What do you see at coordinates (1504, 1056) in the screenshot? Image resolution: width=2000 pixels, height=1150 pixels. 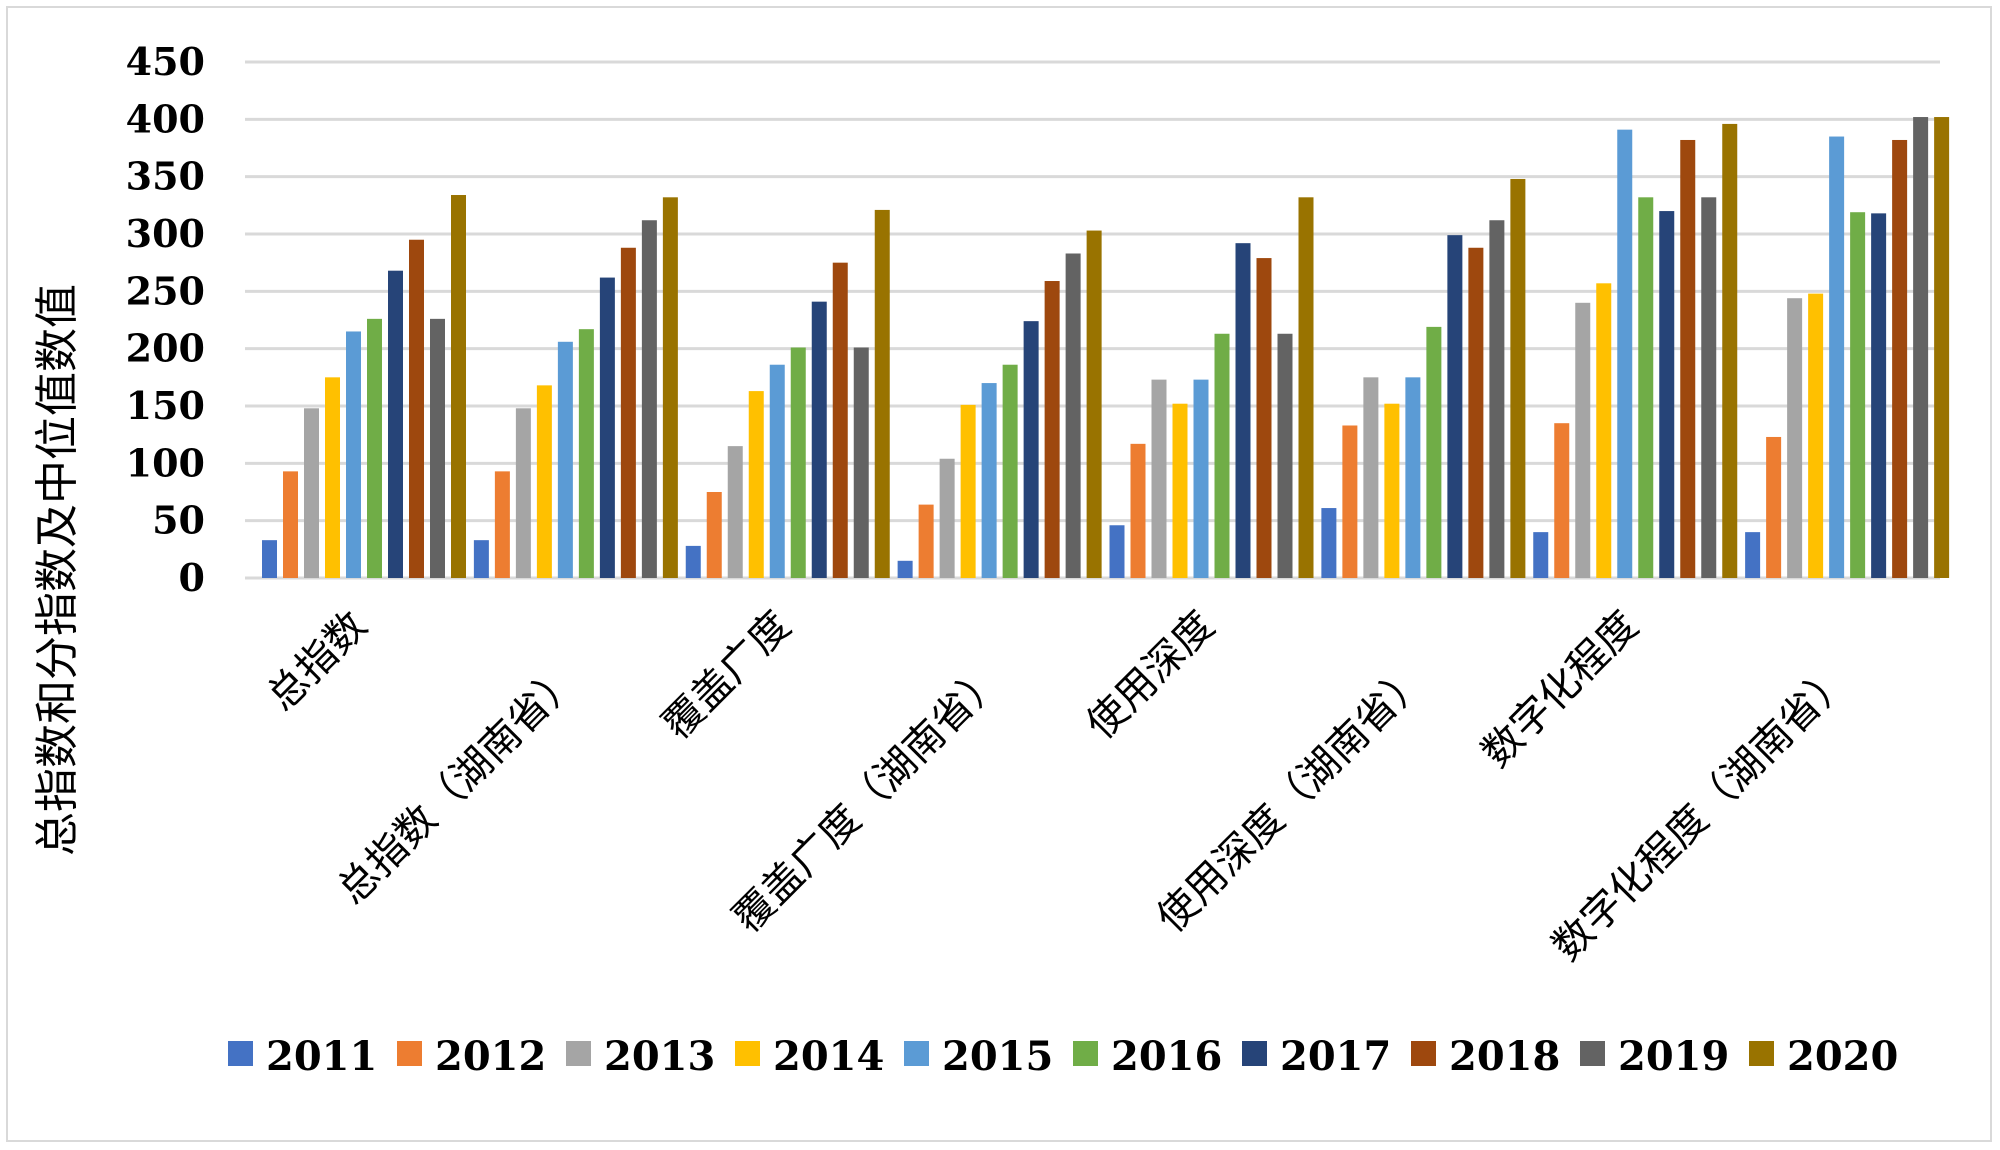 I see `legend-label: 2018` at bounding box center [1504, 1056].